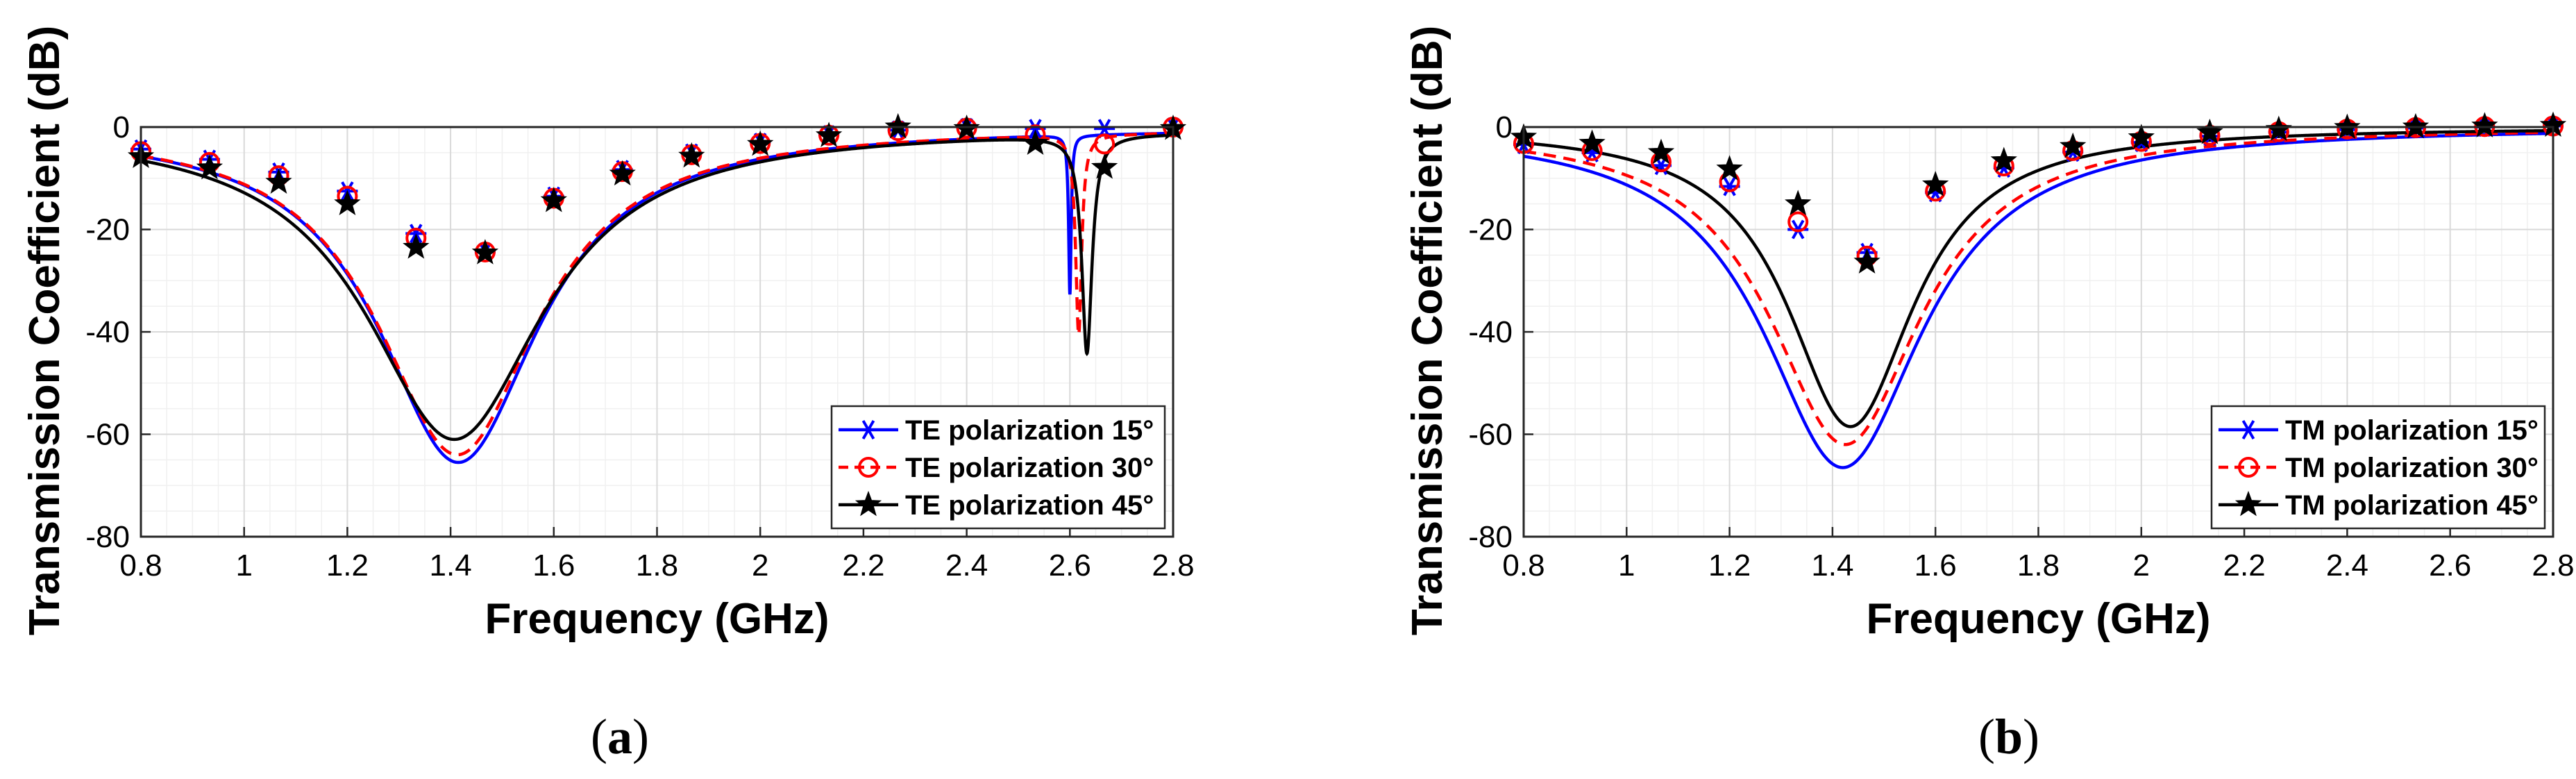 This screenshot has width=2576, height=779. I want to click on caption-letter: b, so click(2009, 736).